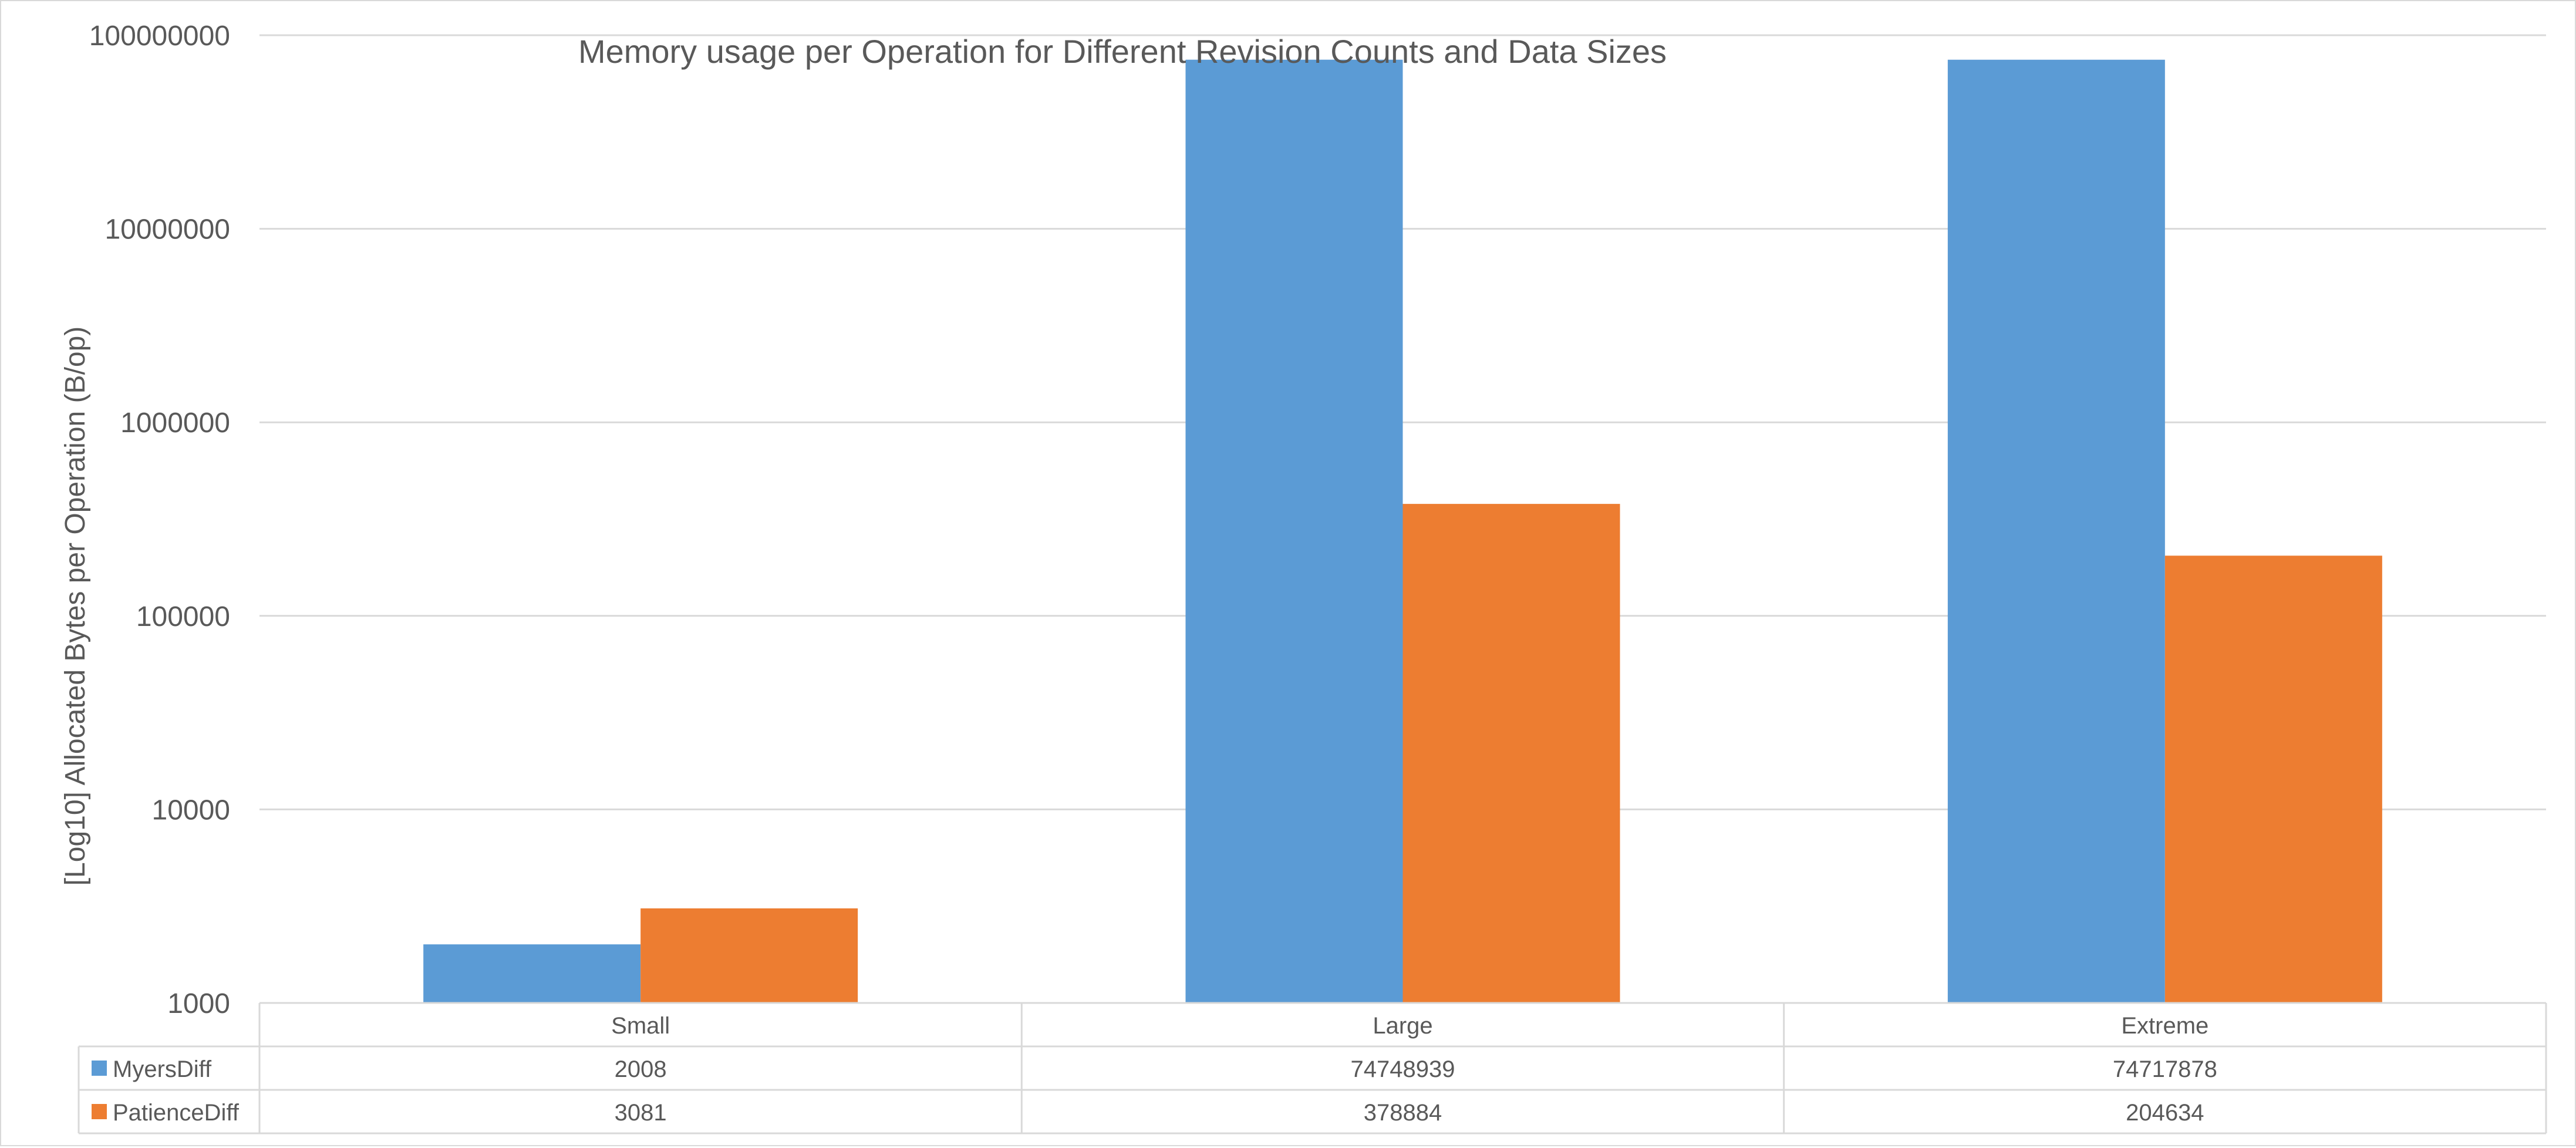  I want to click on y-tick-label: 1000, so click(198, 1003).